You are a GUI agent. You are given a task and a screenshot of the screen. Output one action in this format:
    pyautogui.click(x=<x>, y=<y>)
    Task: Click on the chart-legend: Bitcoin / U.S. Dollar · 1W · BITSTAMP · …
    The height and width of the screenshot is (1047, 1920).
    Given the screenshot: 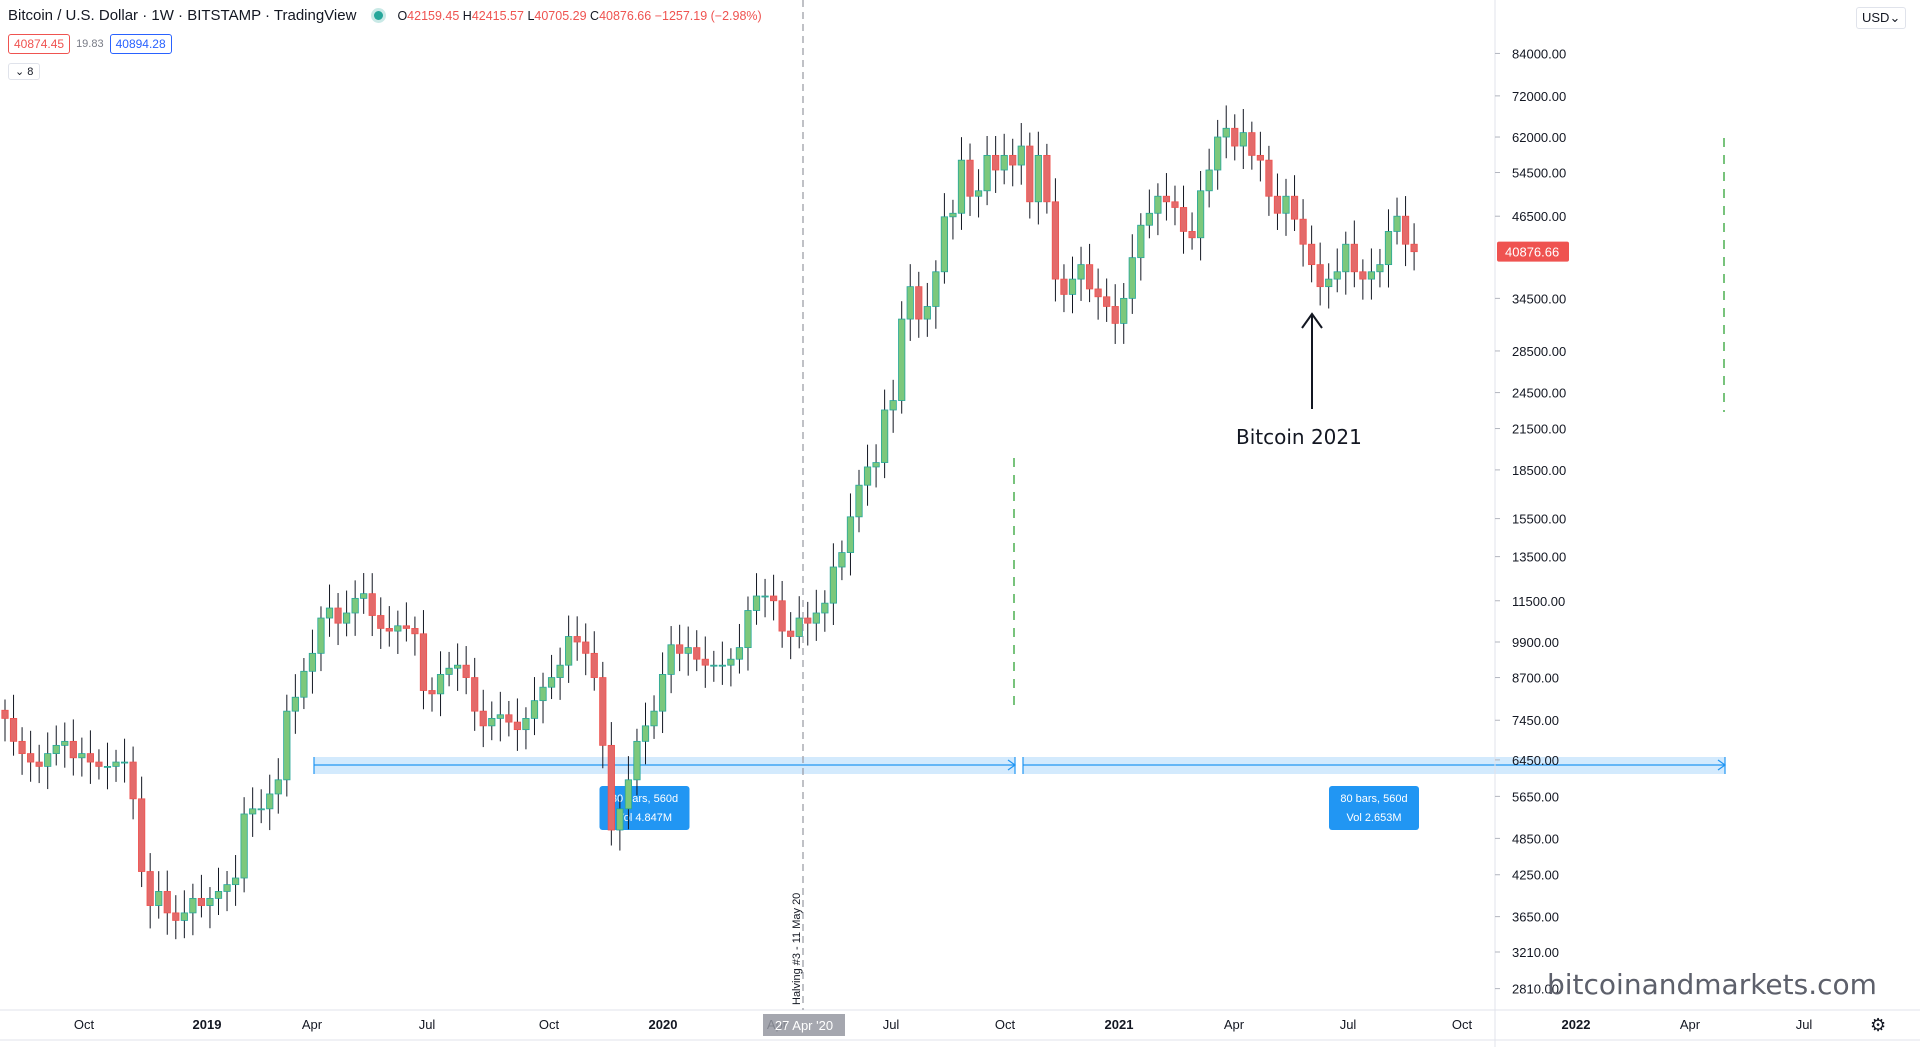 What is the action you would take?
    pyautogui.click(x=385, y=15)
    